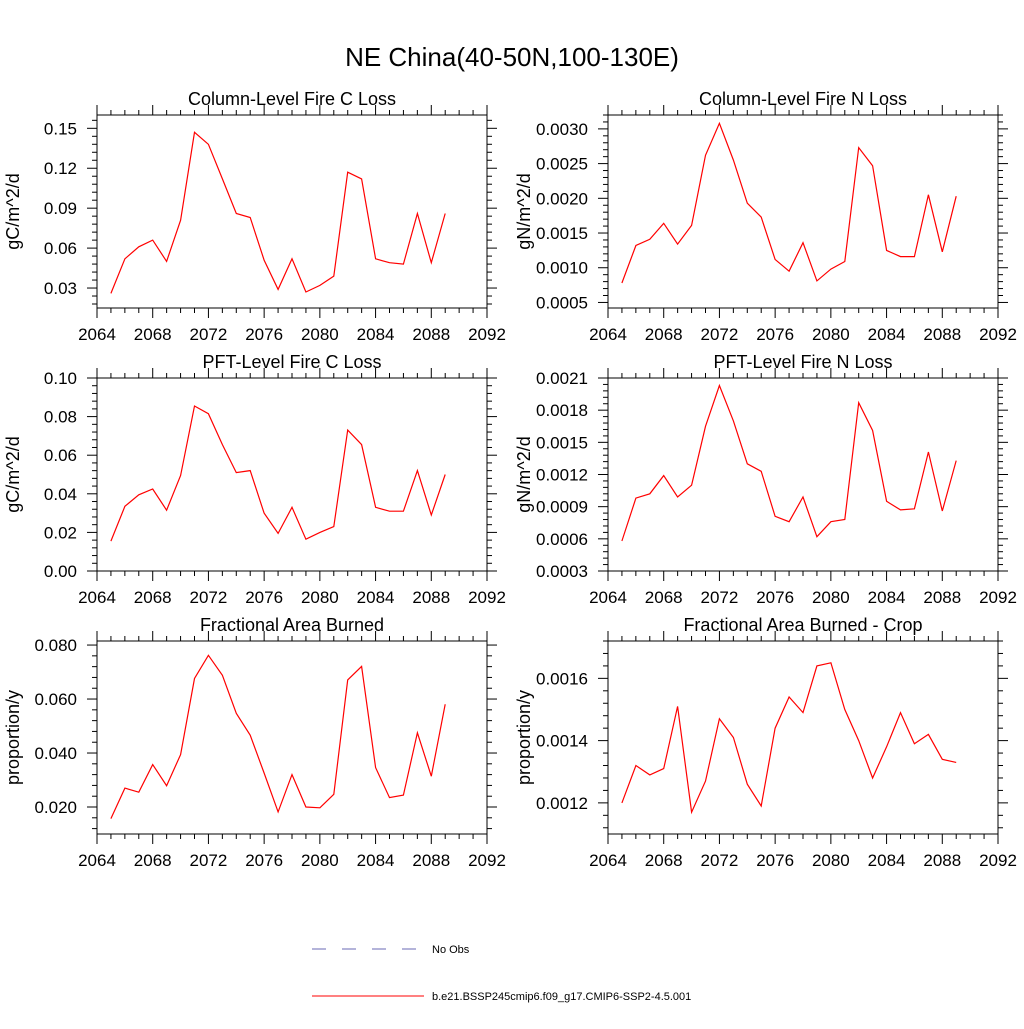  I want to click on y-tick-label: 0.12, so click(60, 168).